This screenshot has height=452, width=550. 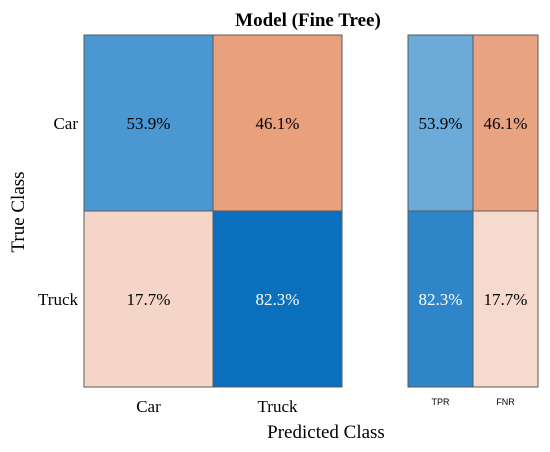 I want to click on col-tick-label: Truck, so click(x=278, y=406).